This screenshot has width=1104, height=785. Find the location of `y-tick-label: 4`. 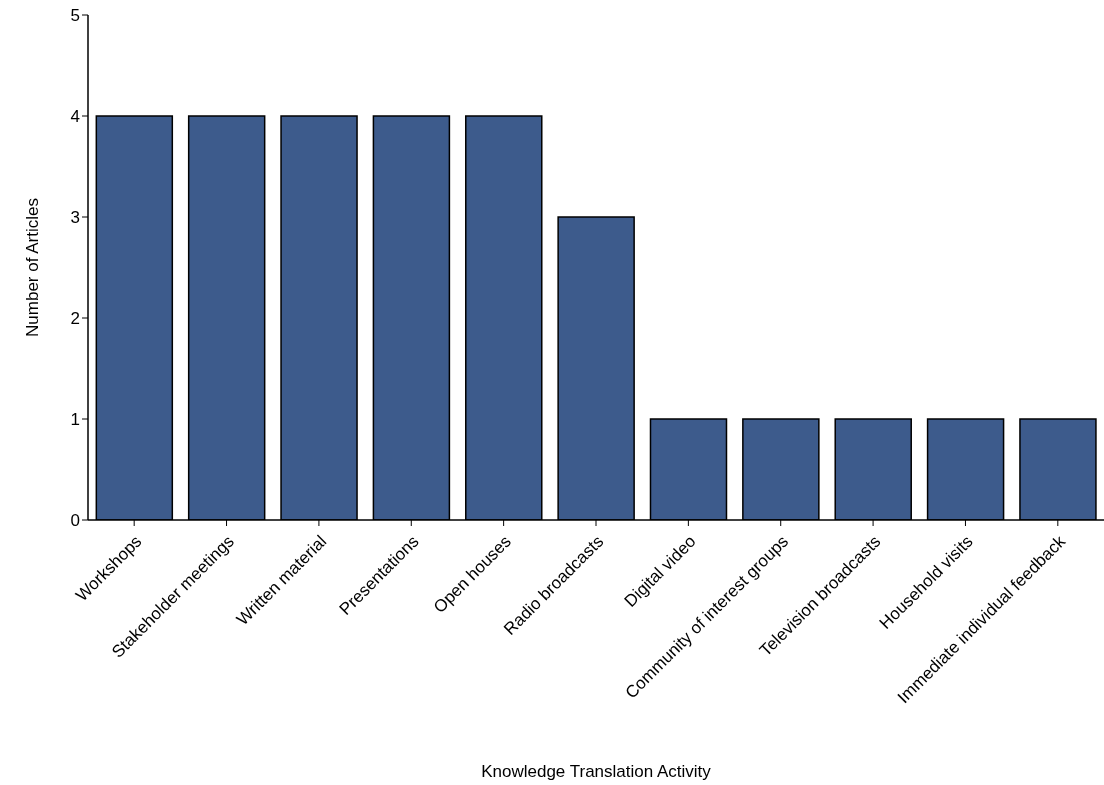

y-tick-label: 4 is located at coordinates (75, 117).